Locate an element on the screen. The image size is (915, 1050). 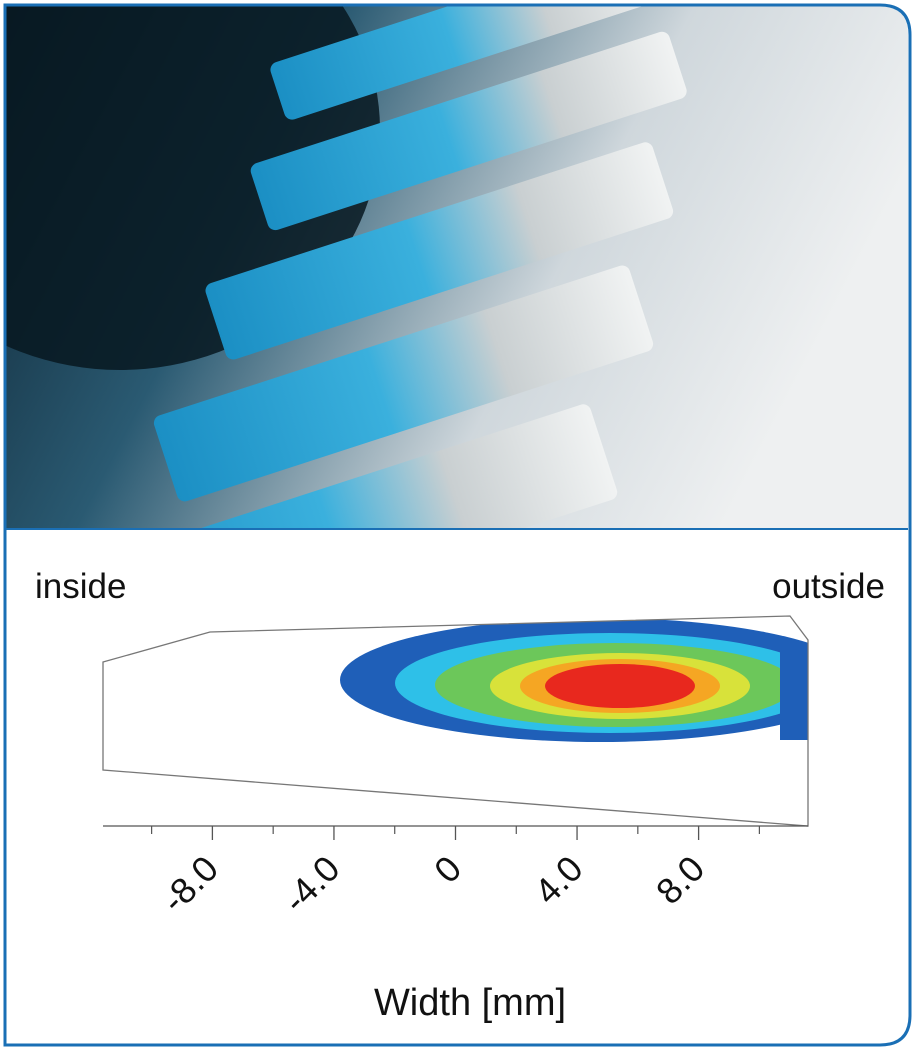
left-label: inside is located at coordinates (80, 586).